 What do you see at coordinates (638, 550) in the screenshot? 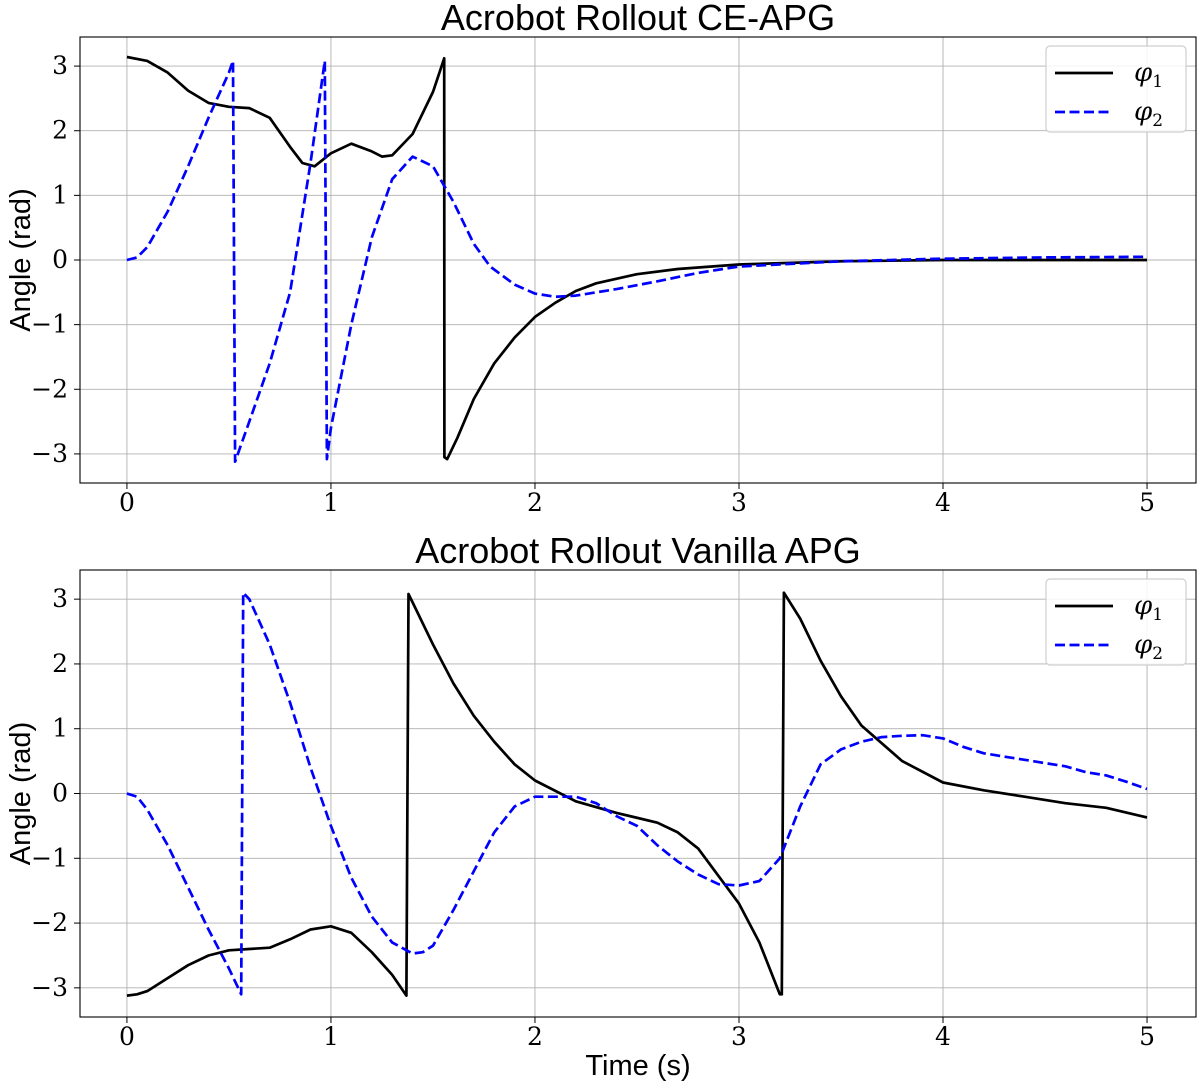
I see `chart-title: Acrobot Rollout Vanilla APG` at bounding box center [638, 550].